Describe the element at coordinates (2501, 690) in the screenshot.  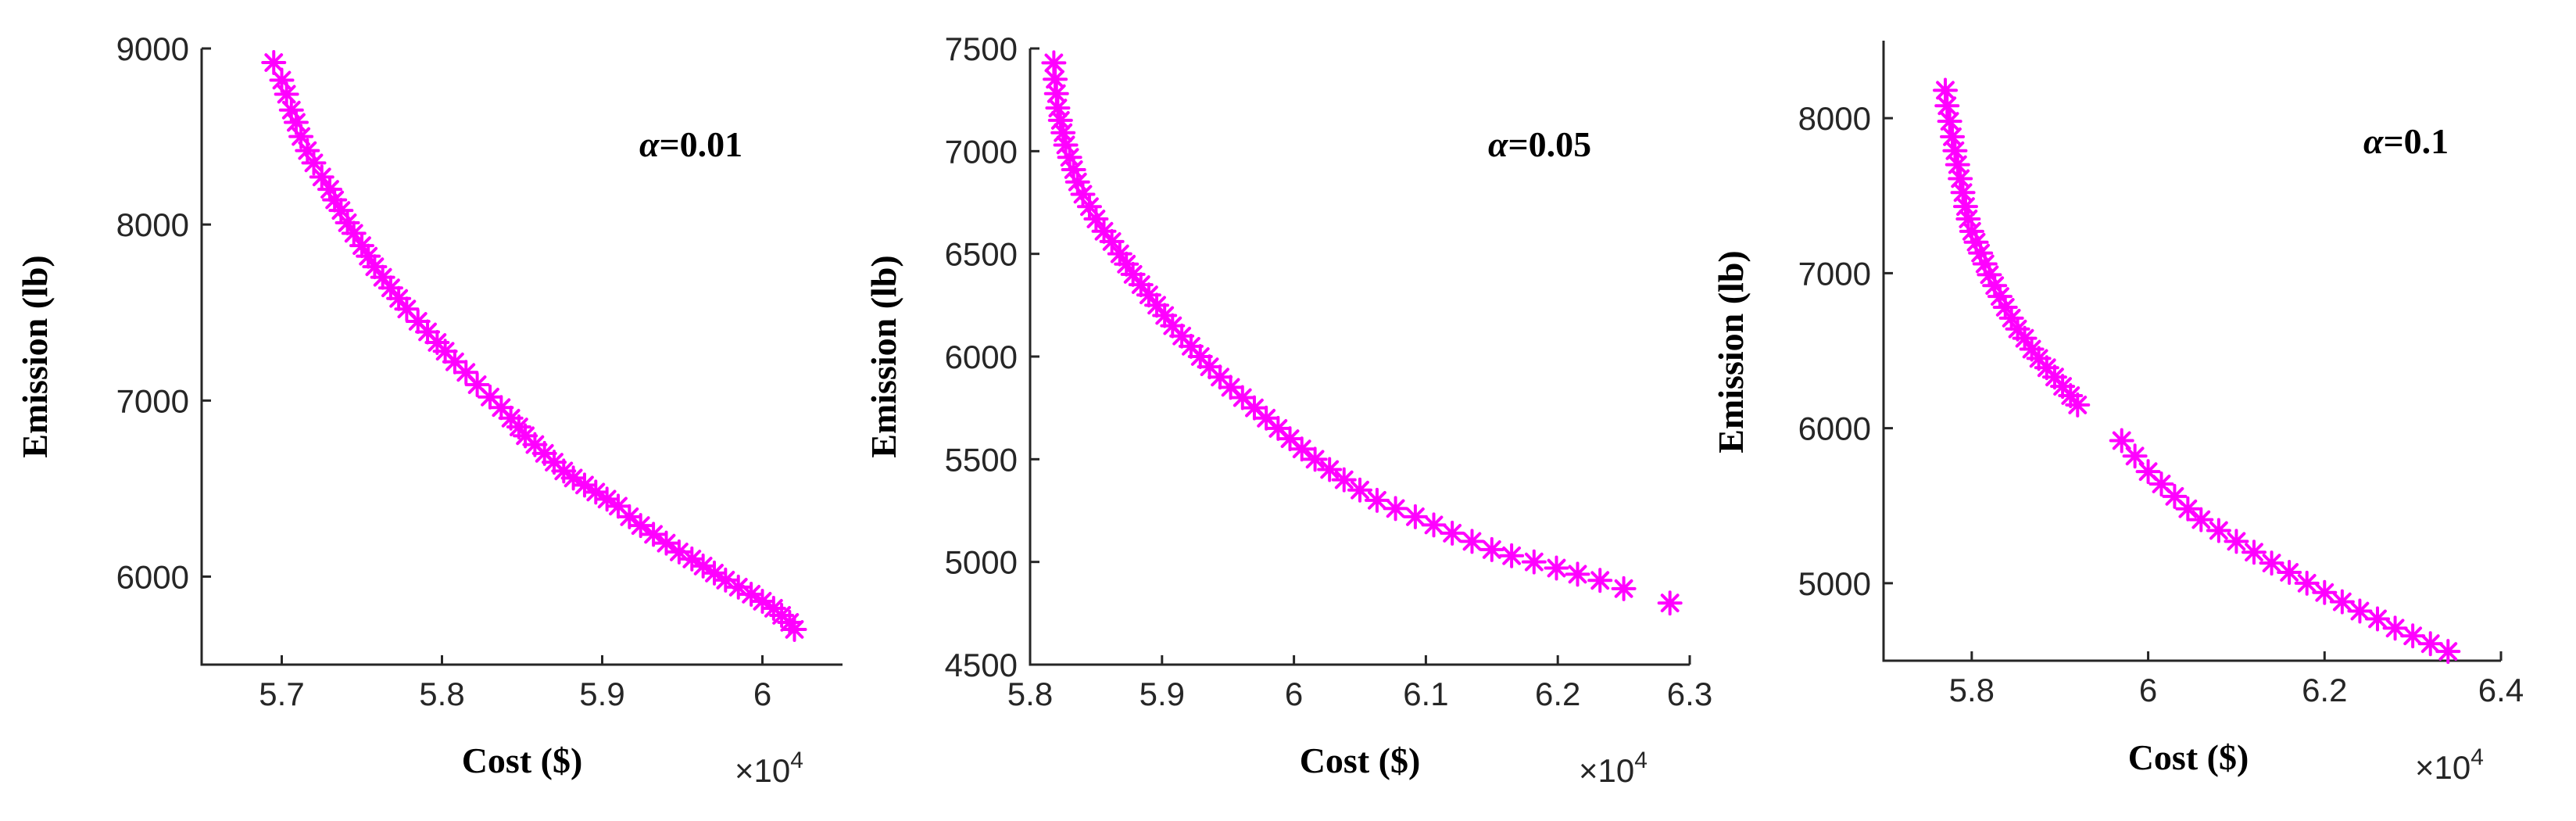
I see `x-tick-label: 6.4` at that location.